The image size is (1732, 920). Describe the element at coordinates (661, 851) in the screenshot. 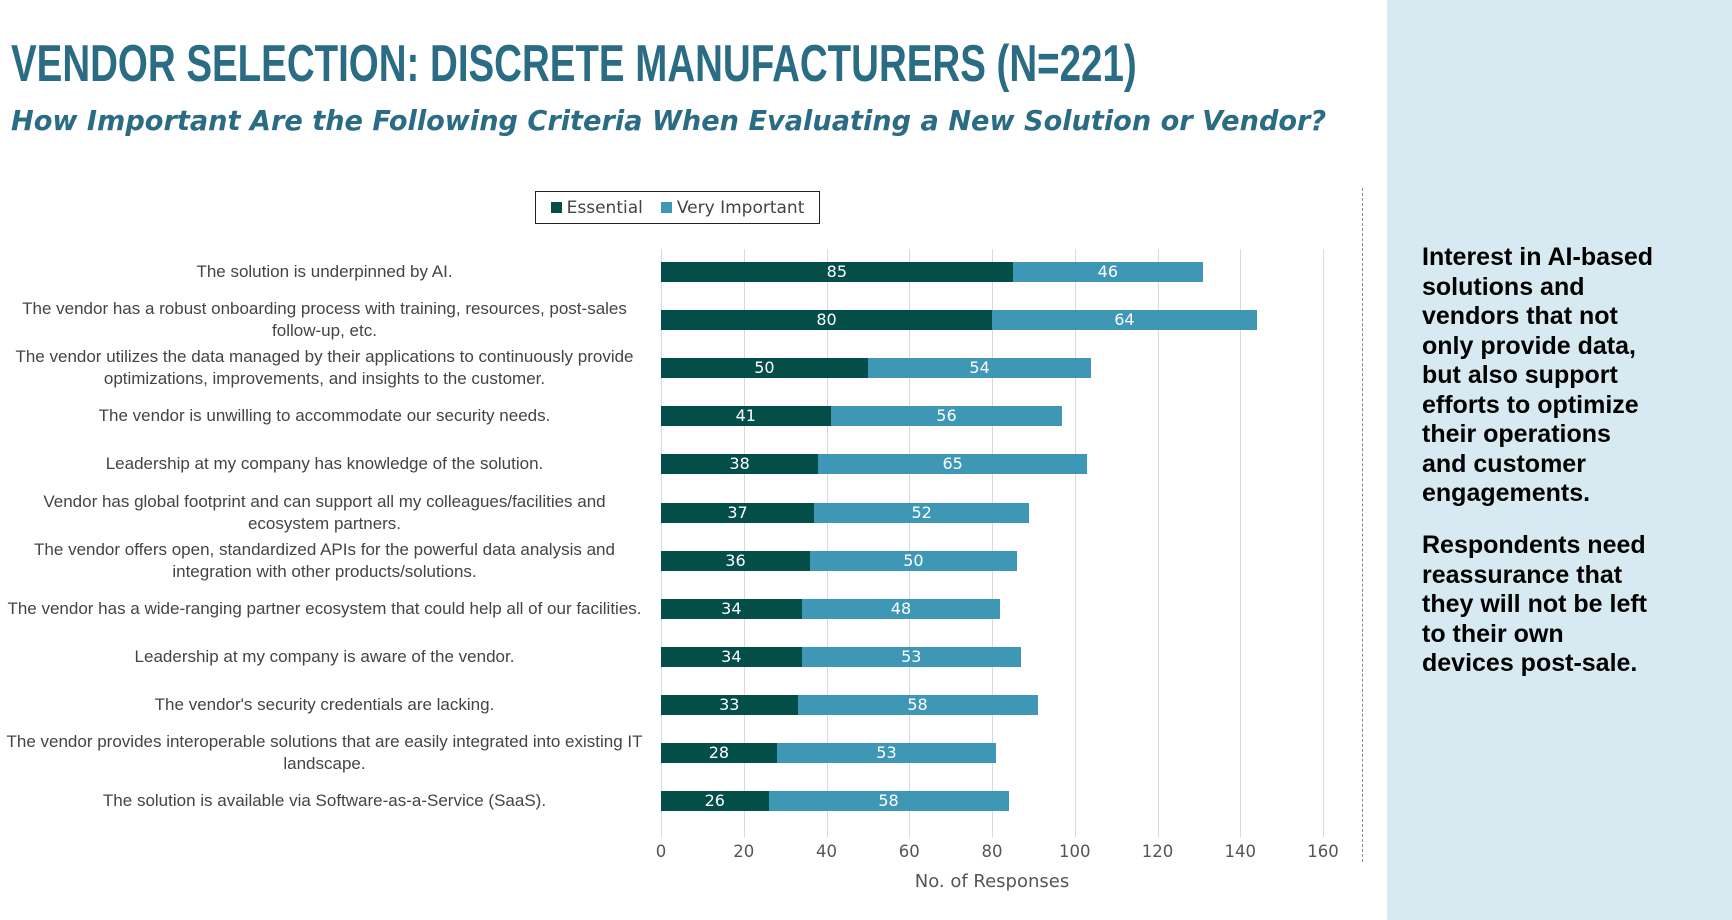

I see `x-tick-label: 0` at that location.